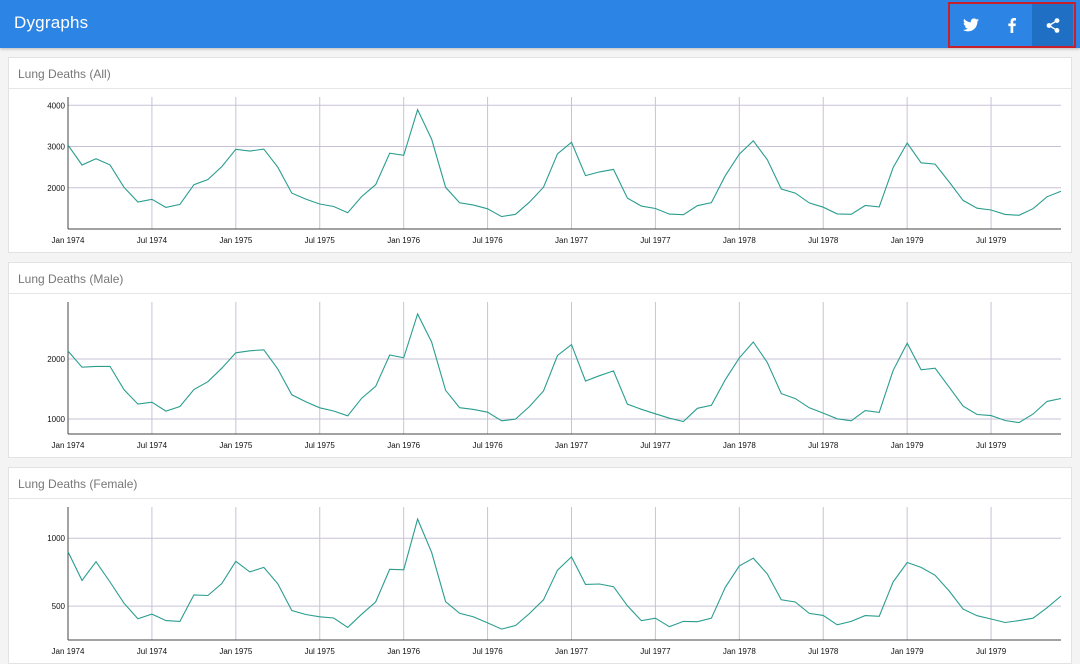 The height and width of the screenshot is (664, 1080). I want to click on facebook-share-button, so click(1011, 25).